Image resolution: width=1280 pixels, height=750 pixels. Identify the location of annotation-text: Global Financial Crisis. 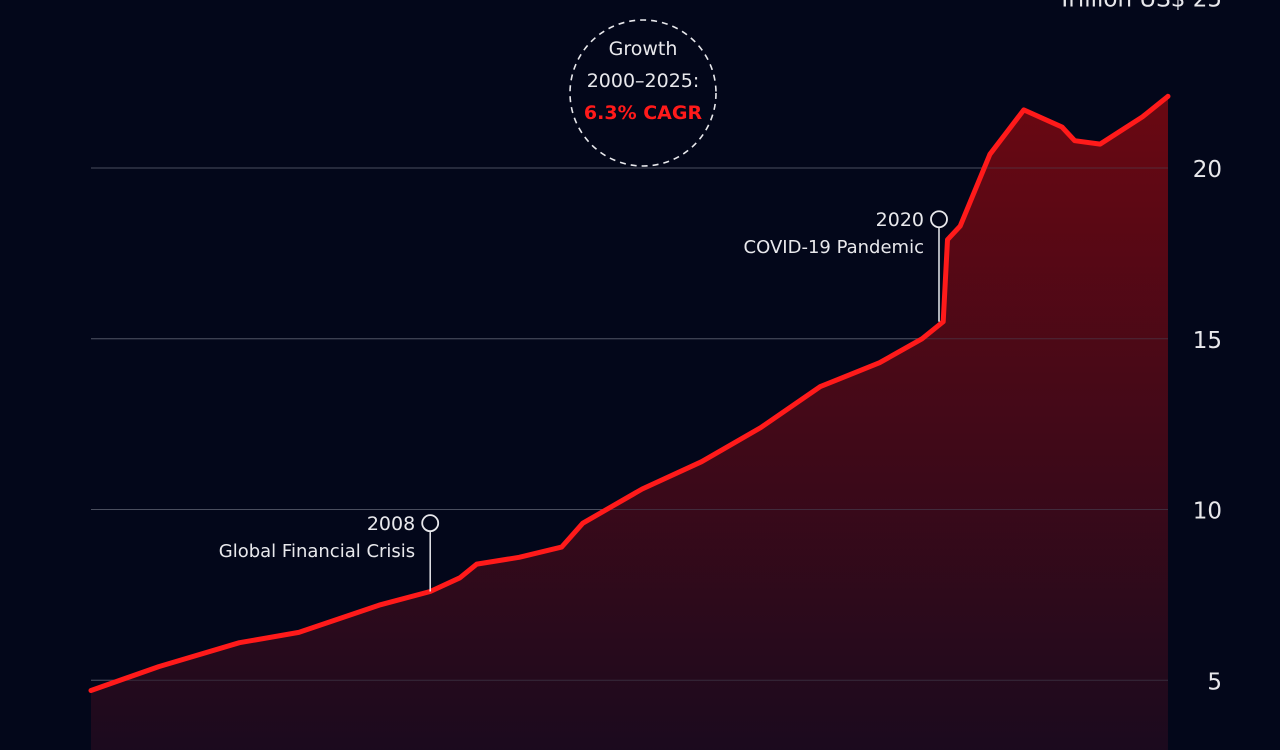
(317, 551).